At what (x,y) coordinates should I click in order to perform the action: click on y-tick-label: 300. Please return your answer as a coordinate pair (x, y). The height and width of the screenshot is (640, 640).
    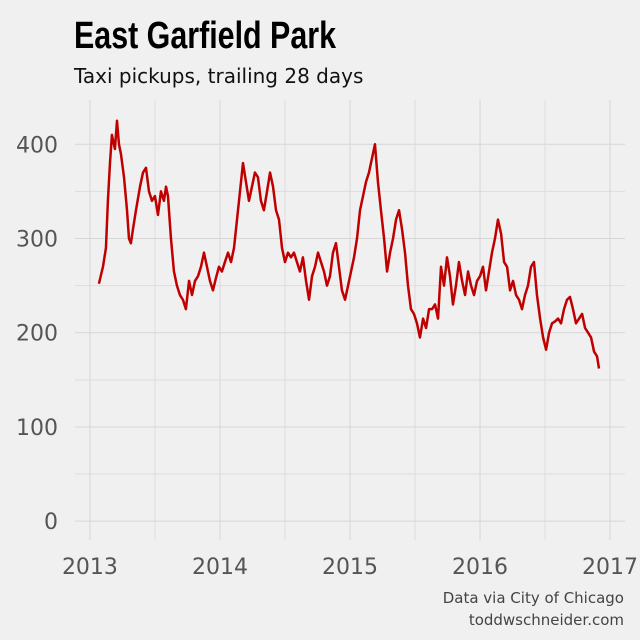
    Looking at the image, I should click on (37, 240).